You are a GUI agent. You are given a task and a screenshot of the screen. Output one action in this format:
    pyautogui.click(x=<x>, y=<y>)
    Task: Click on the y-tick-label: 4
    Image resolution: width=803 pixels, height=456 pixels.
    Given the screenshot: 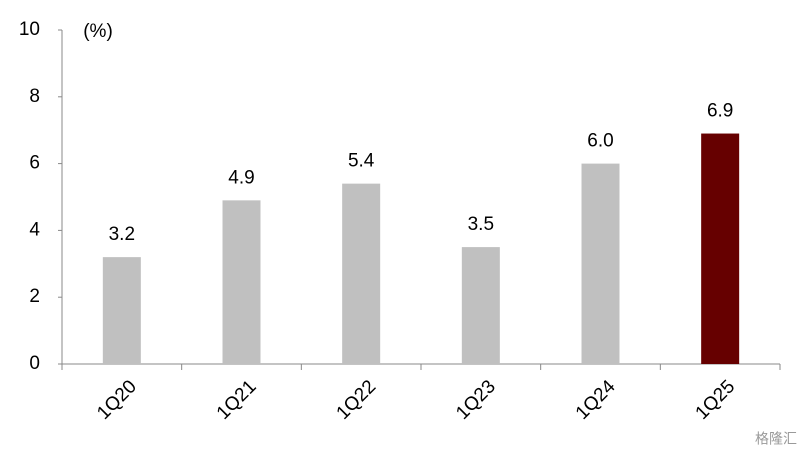 What is the action you would take?
    pyautogui.click(x=34, y=229)
    